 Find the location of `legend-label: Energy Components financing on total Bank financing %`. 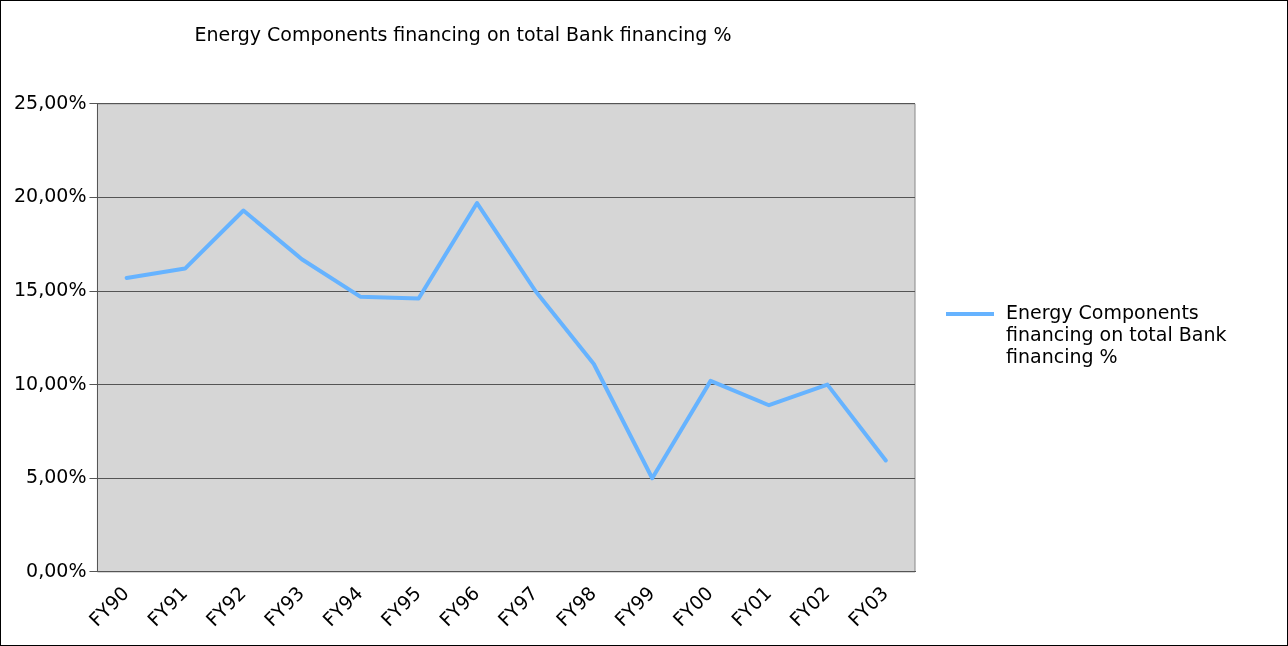

legend-label: Energy Components financing on total Bank financing % is located at coordinates (1117, 334).